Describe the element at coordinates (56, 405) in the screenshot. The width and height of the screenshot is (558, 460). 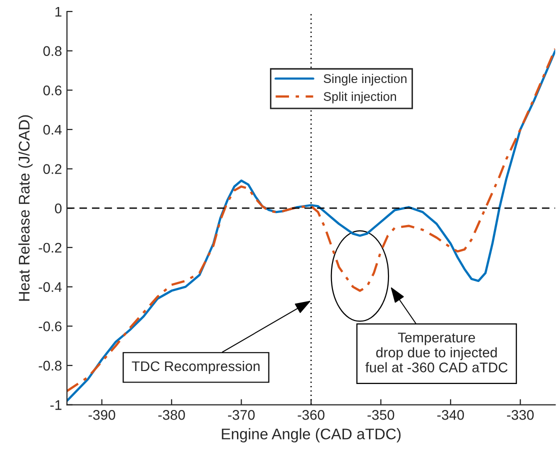
I see `y-tick-label: -1` at that location.